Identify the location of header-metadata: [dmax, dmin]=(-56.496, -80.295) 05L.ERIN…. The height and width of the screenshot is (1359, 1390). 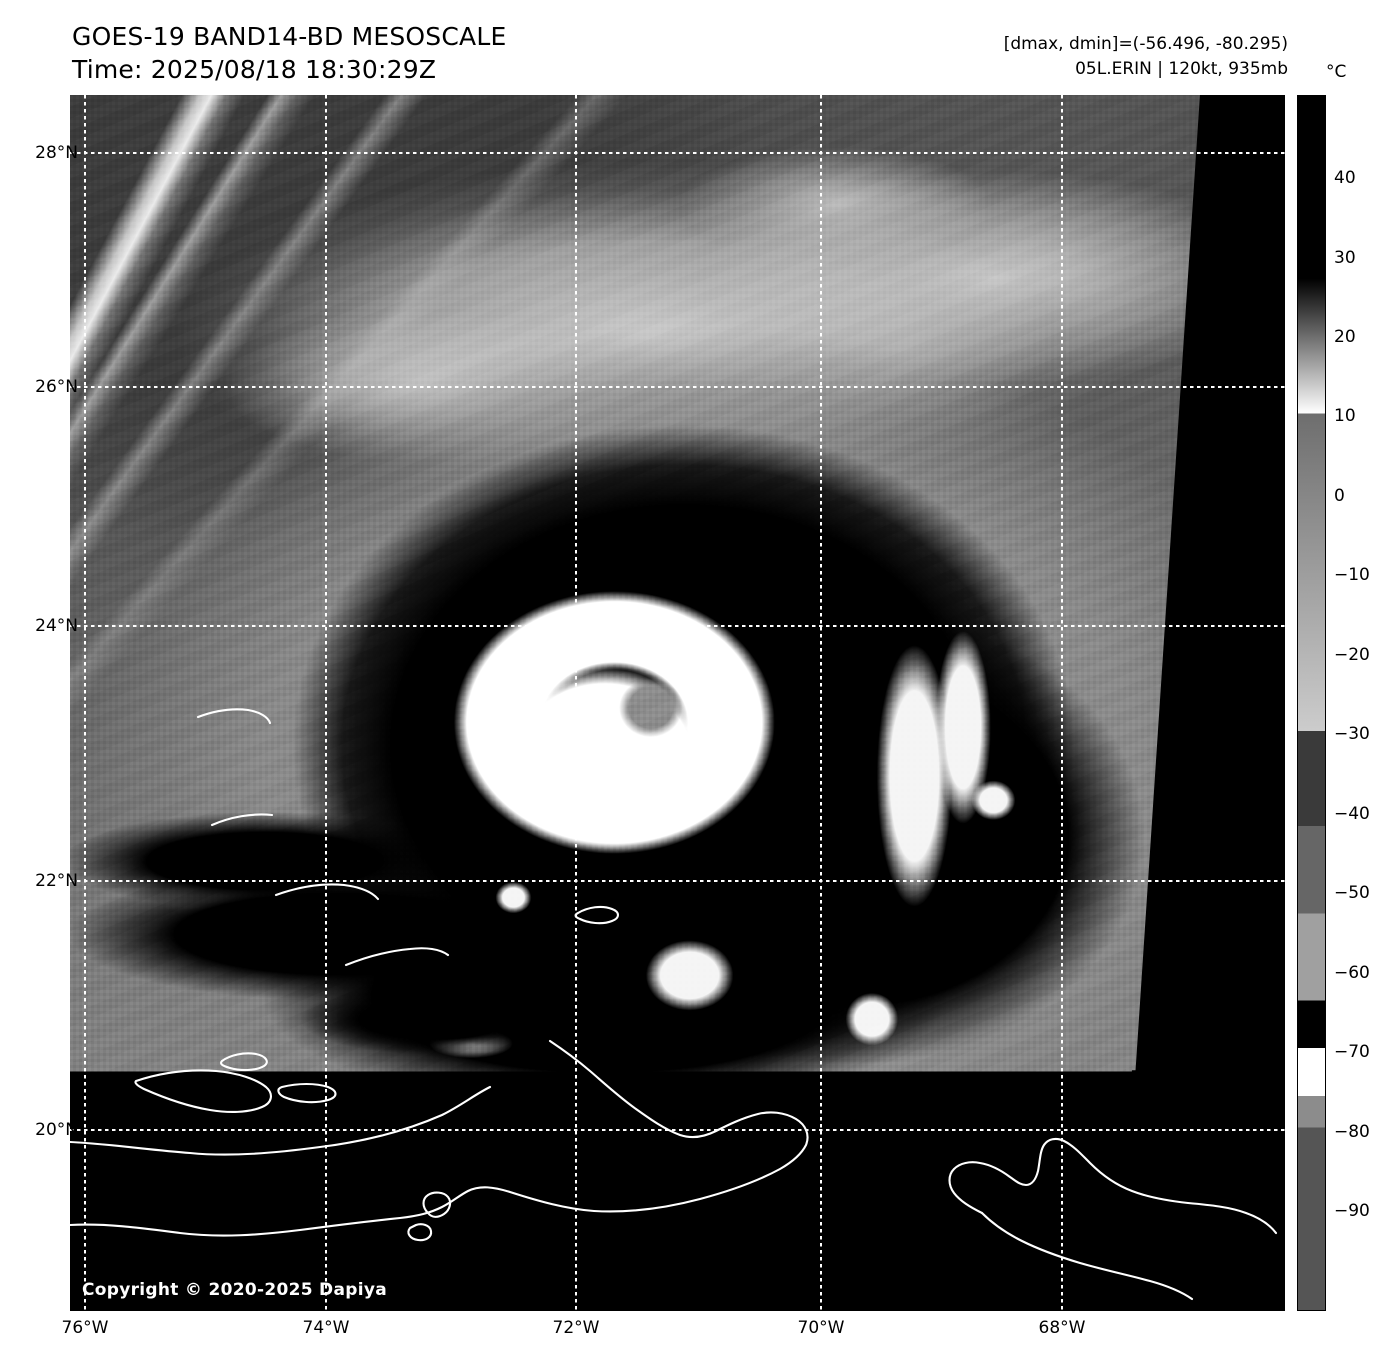
(1146, 57).